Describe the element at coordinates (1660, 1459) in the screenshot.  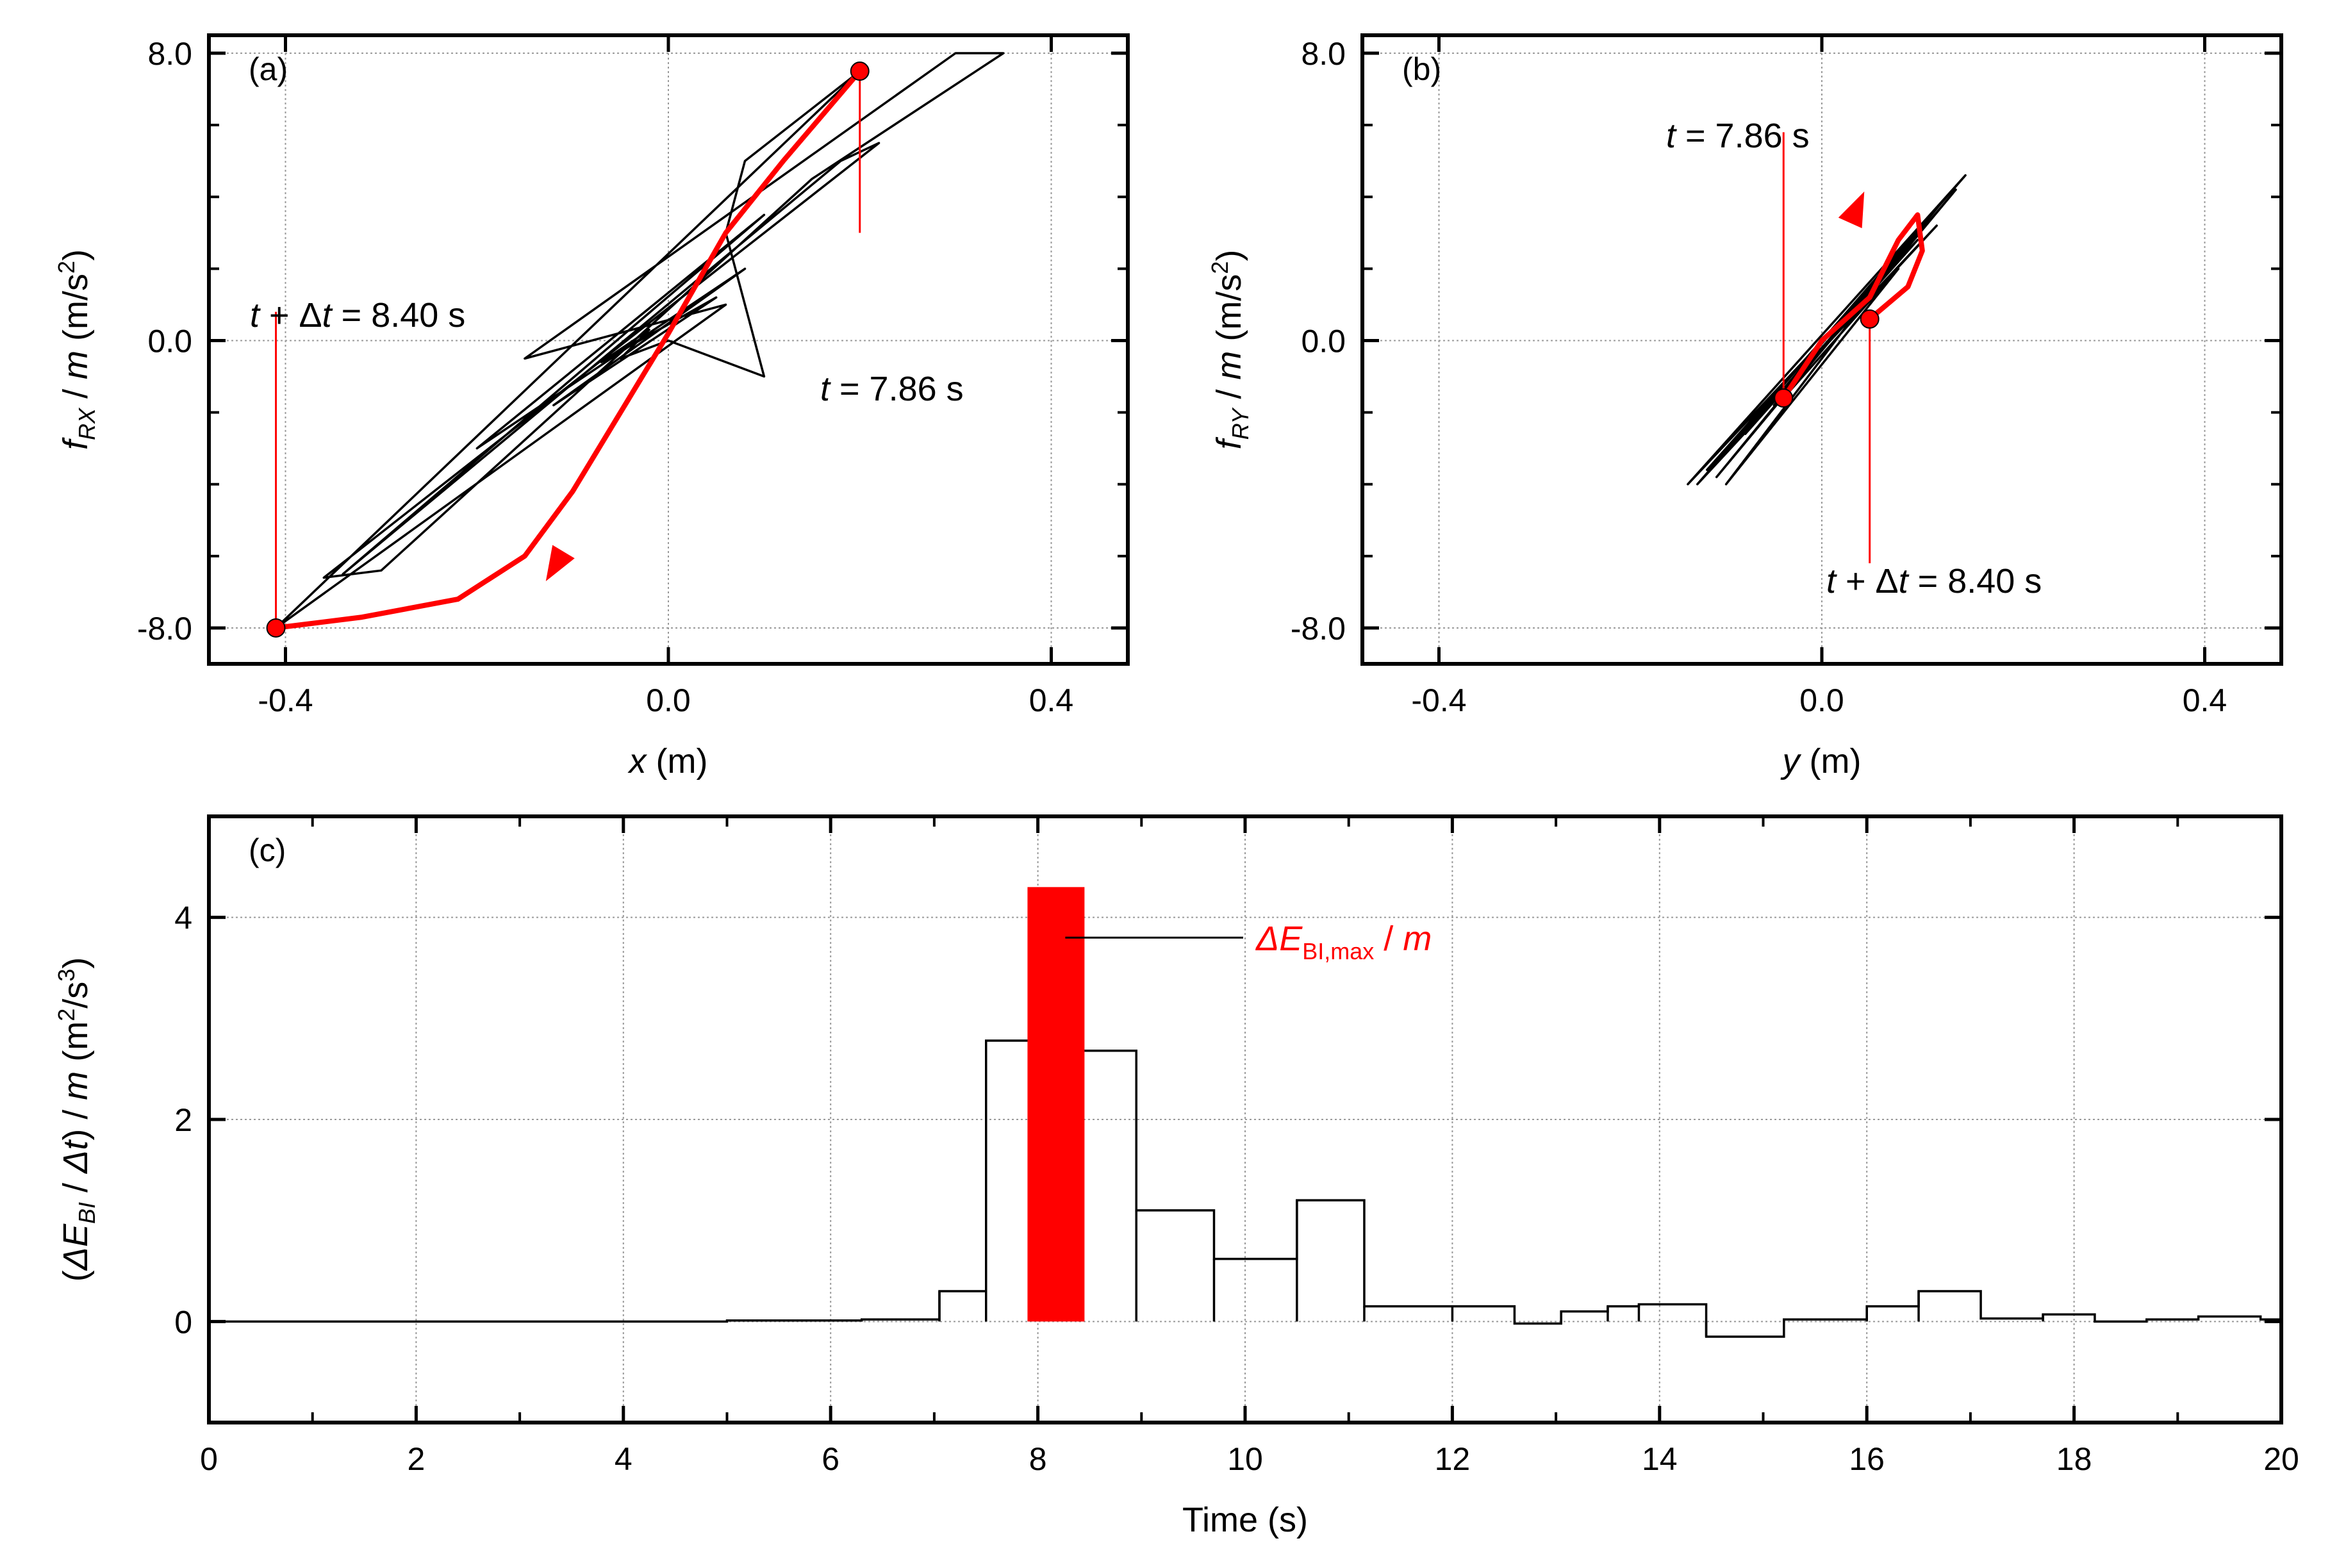
I see `panel-c-xtick-label-7: 14` at that location.